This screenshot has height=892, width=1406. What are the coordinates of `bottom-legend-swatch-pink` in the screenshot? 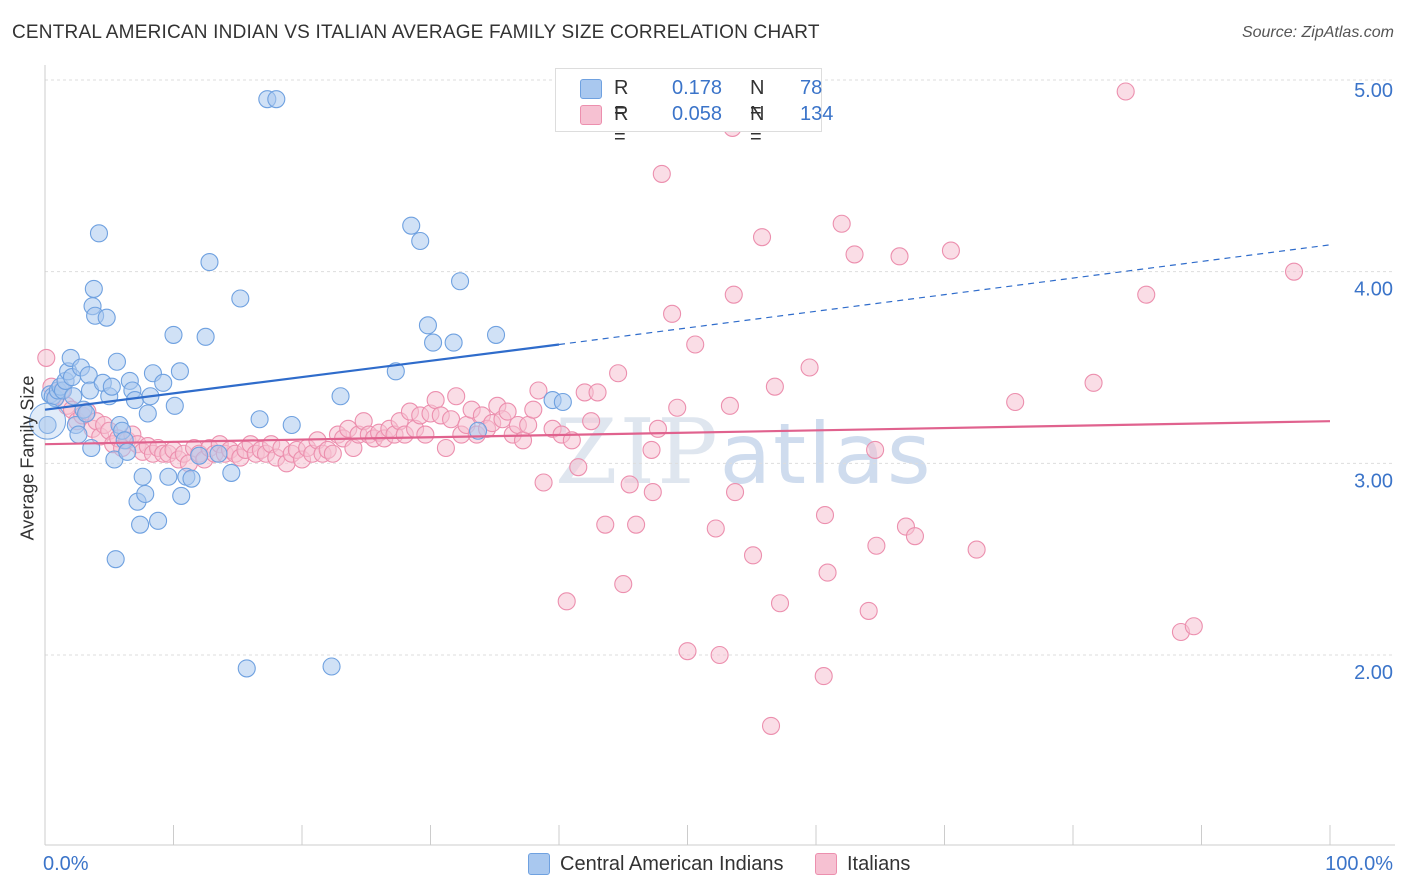 It's located at (826, 864).